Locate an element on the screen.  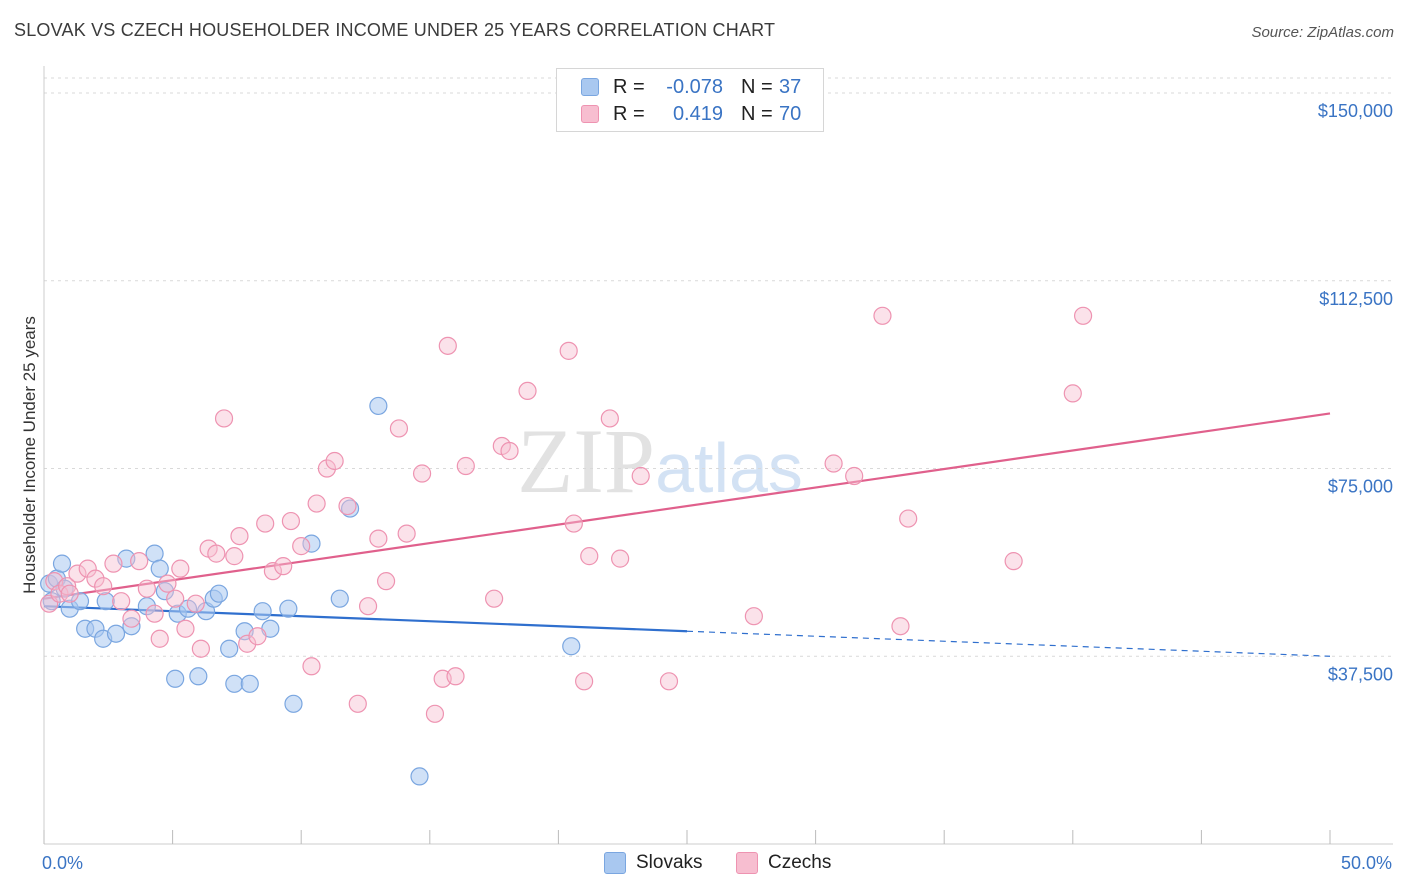
legend-r-value: 0.419 is located at coordinates (697, 113).